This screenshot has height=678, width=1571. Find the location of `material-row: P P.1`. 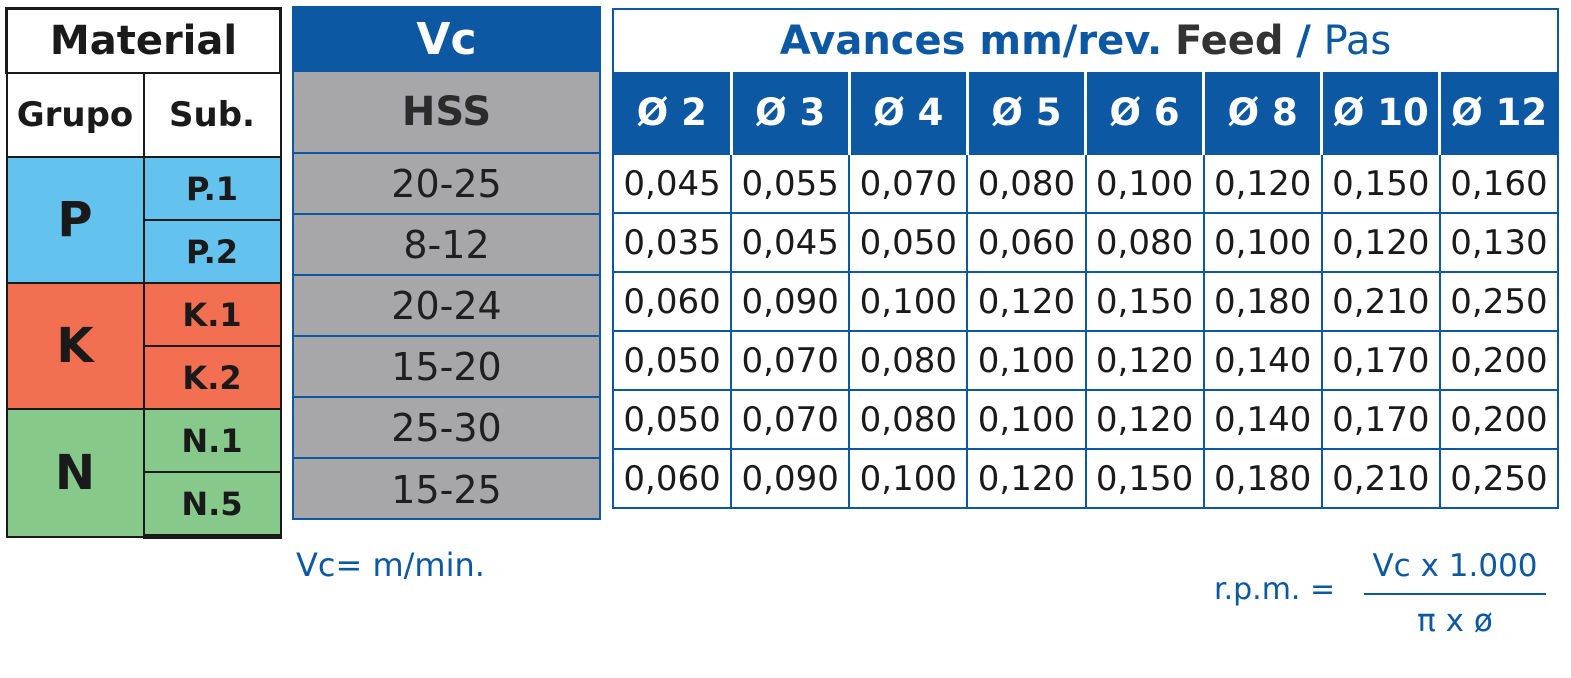

material-row: P P.1 is located at coordinates (143, 220).